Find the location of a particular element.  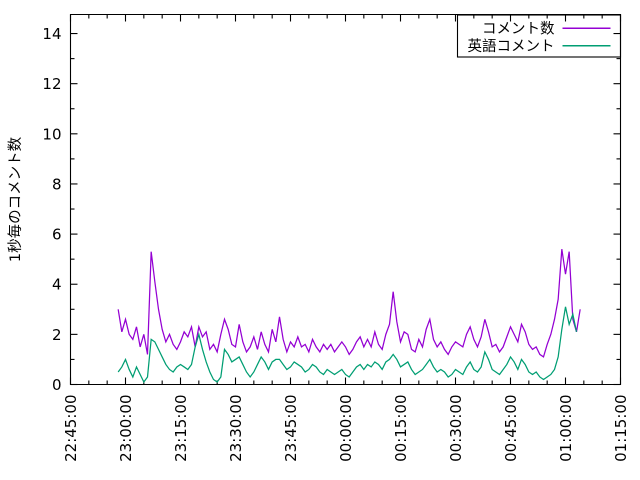

y-tick-label: 14 is located at coordinates (51, 34).